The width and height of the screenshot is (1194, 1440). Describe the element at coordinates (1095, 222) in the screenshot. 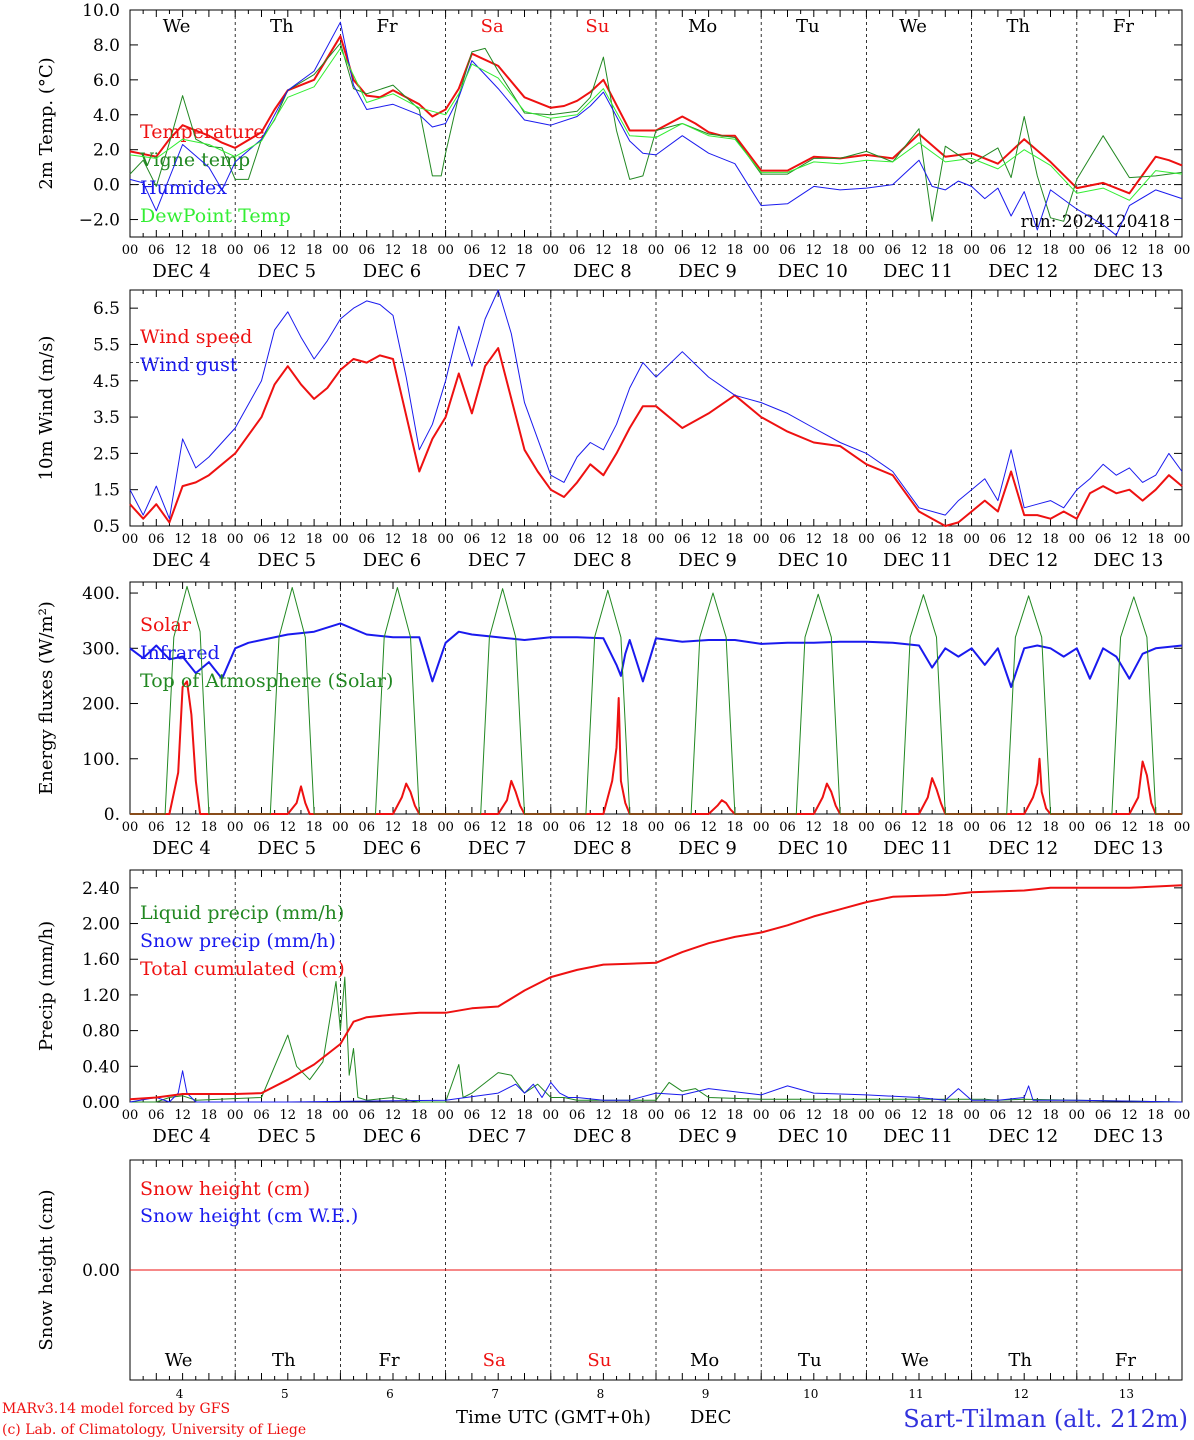

I see `run-label: run: 2024120418` at that location.